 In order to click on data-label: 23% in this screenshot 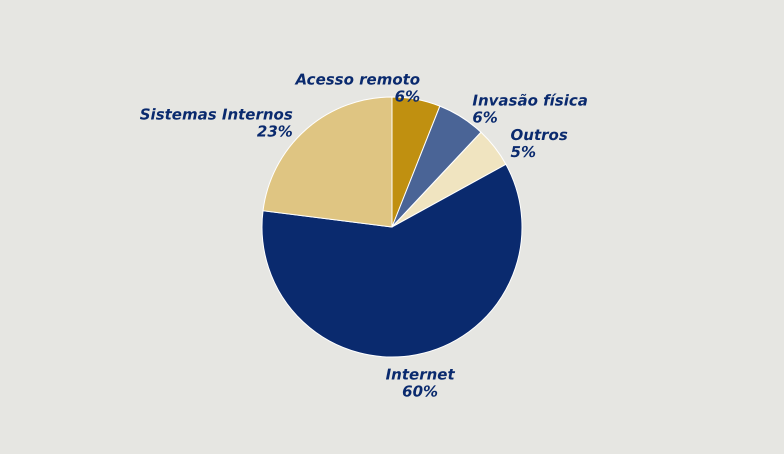, I will do `click(274, 131)`.